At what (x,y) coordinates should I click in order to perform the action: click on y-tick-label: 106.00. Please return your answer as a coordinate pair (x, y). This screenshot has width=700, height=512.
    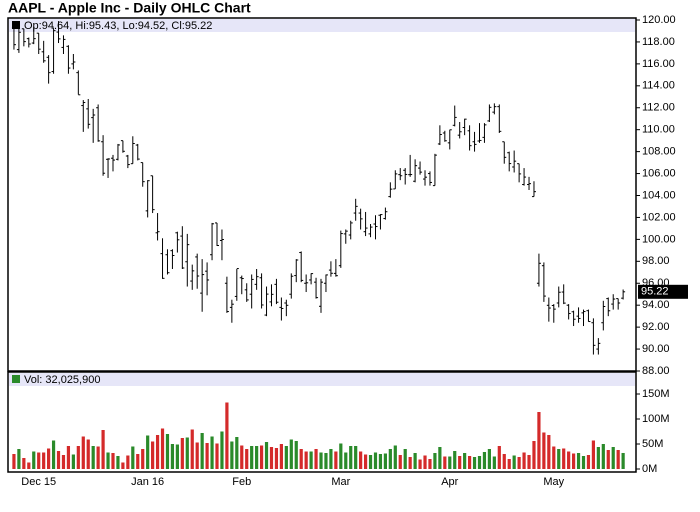
    Looking at the image, I should click on (659, 173).